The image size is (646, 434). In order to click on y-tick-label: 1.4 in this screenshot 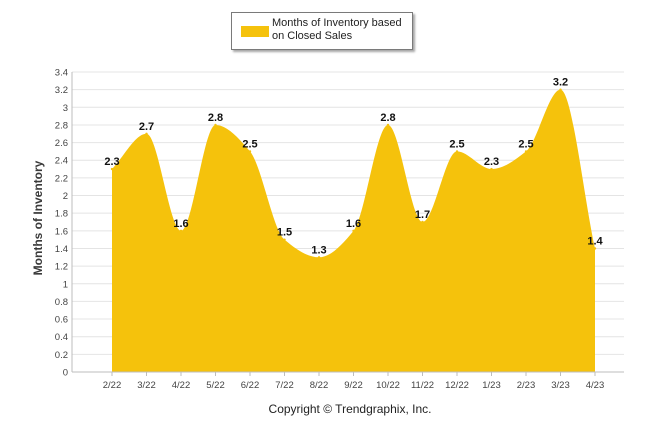, I will do `click(61, 249)`.